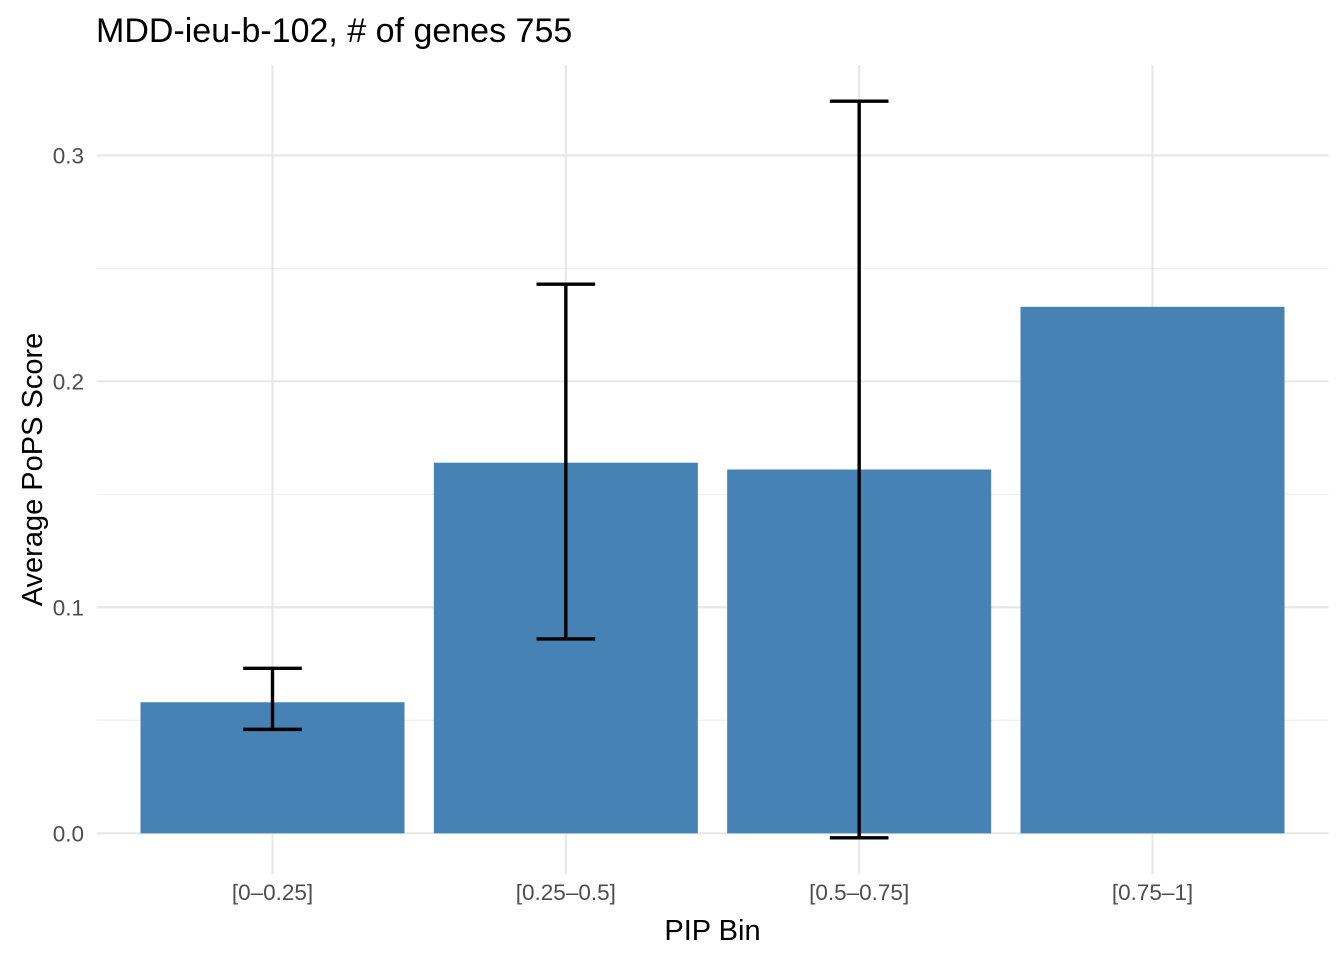 The height and width of the screenshot is (965, 1344). Describe the element at coordinates (1152, 570) in the screenshot. I see `bar` at that location.